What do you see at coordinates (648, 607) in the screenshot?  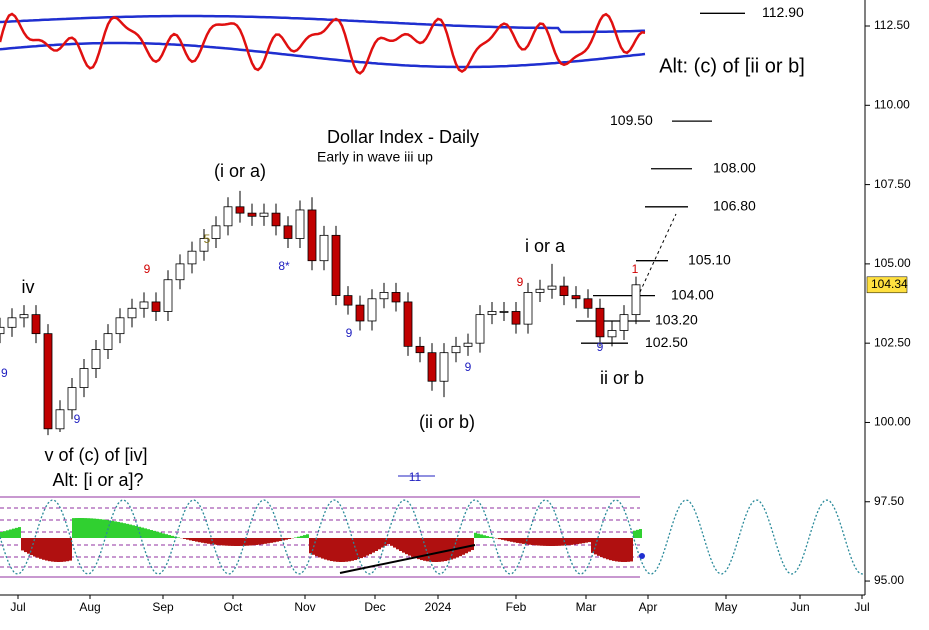 I see `x-tick-label: Apr` at bounding box center [648, 607].